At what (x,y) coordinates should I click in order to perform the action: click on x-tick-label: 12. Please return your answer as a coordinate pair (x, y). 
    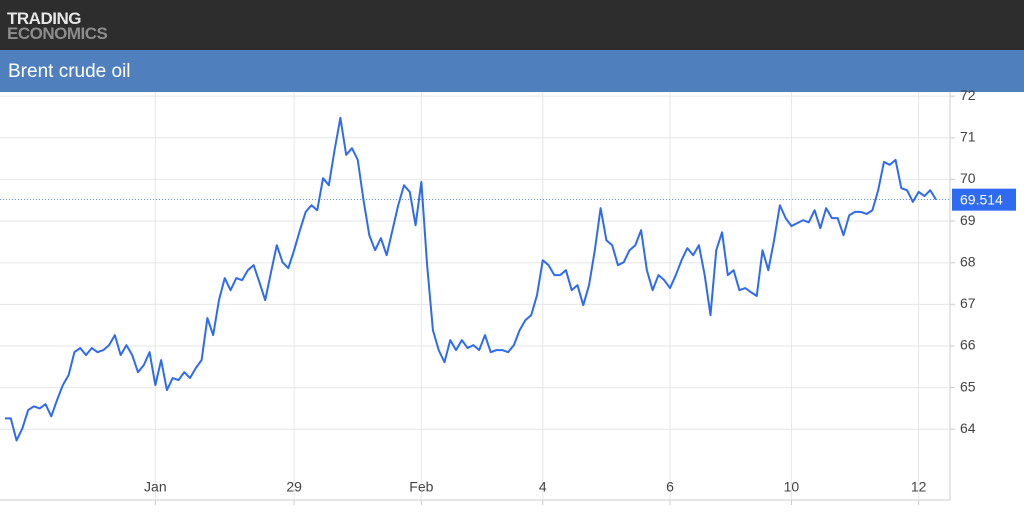
    Looking at the image, I should click on (919, 487).